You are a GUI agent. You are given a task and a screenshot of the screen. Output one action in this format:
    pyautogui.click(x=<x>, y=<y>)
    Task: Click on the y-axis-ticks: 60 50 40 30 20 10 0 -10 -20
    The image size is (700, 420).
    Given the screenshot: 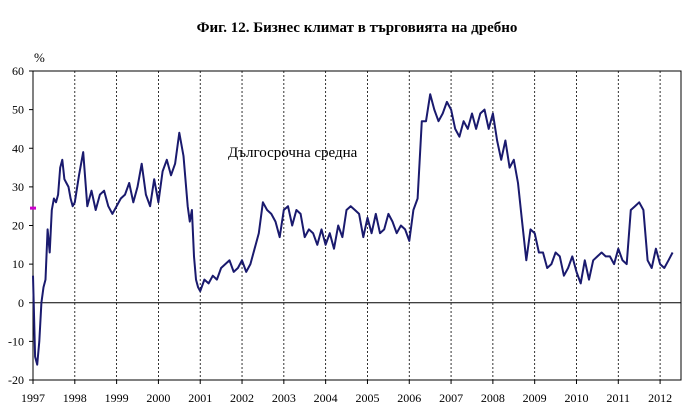 What is the action you would take?
    pyautogui.click(x=20, y=225)
    